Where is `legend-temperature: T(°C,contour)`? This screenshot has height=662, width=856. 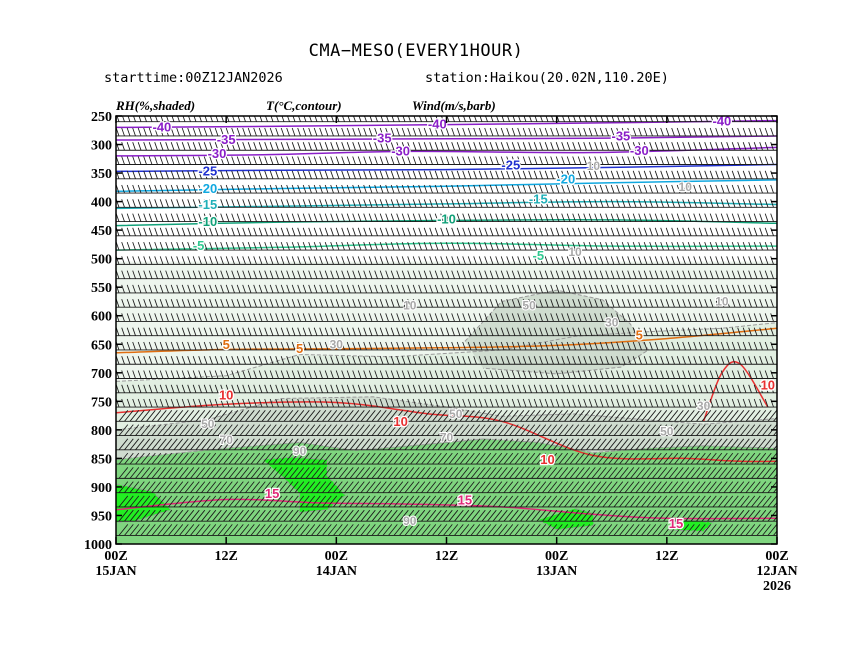 legend-temperature: T(°C,contour) is located at coordinates (304, 105).